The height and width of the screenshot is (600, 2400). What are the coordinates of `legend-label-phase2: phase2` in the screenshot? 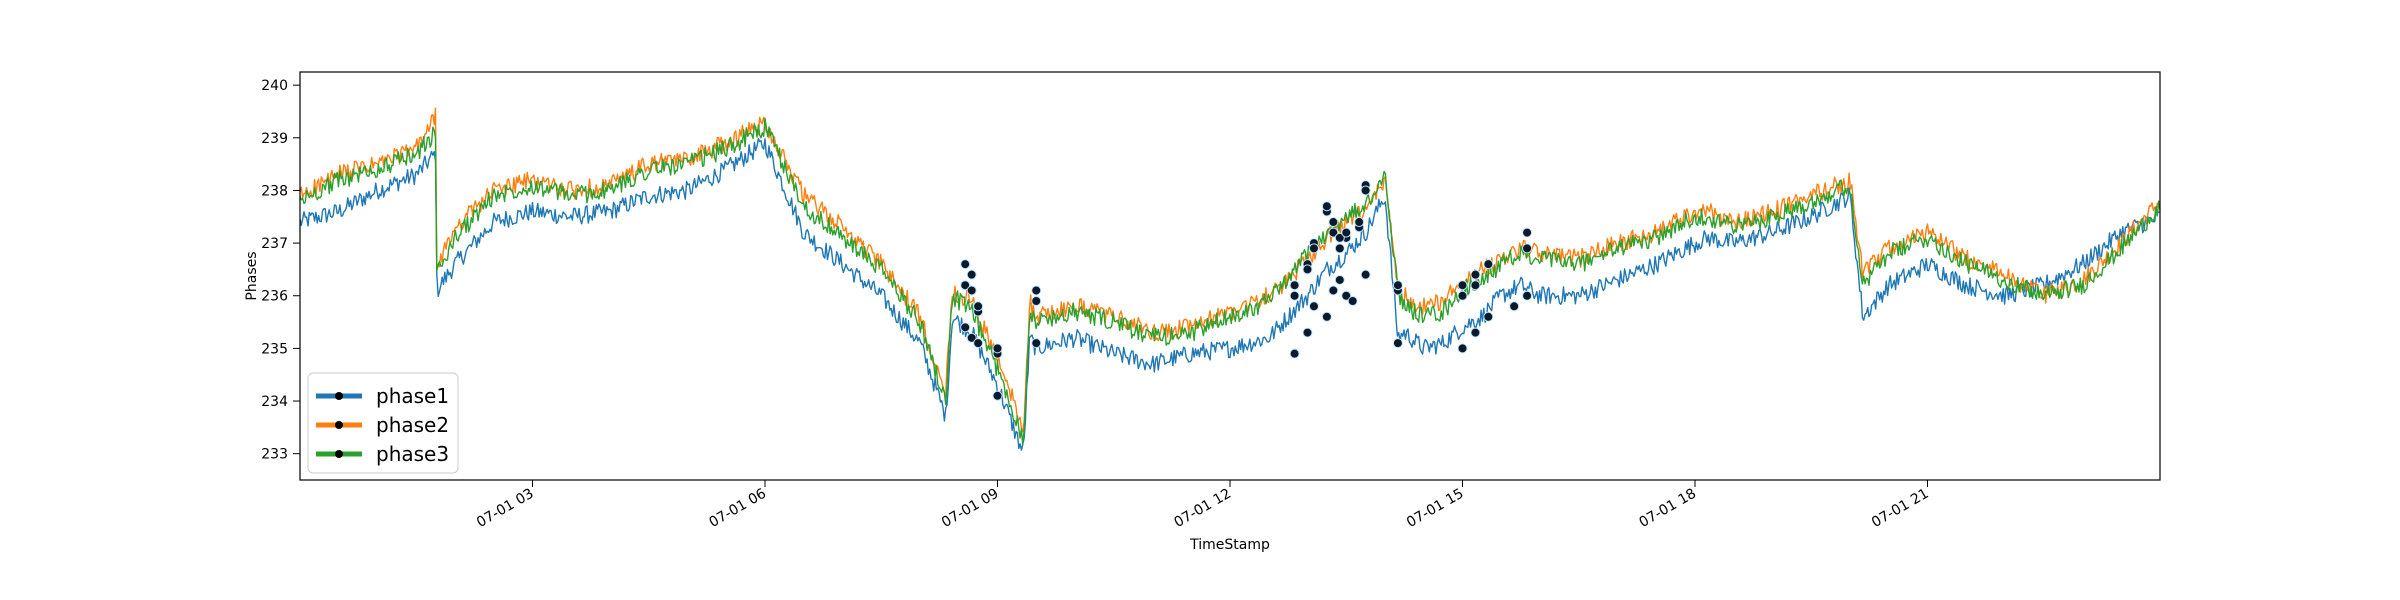 It's located at (412, 425).